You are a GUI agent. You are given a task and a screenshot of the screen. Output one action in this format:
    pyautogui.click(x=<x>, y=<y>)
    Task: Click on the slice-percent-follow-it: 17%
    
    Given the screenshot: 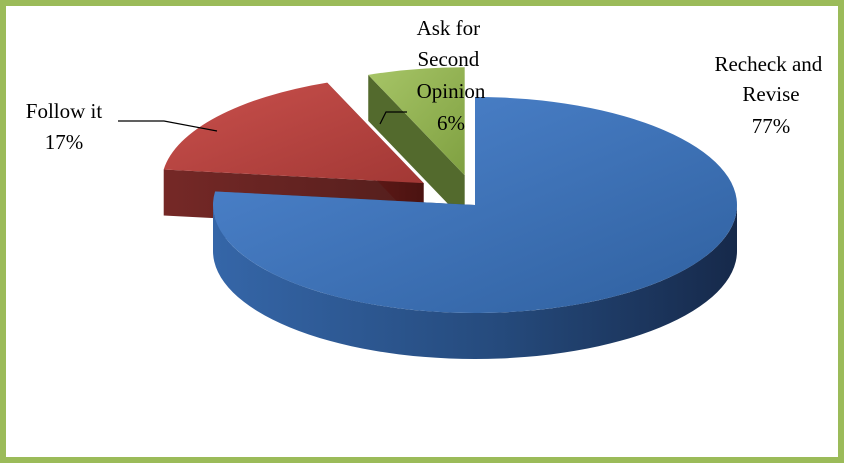 What is the action you would take?
    pyautogui.click(x=64, y=142)
    